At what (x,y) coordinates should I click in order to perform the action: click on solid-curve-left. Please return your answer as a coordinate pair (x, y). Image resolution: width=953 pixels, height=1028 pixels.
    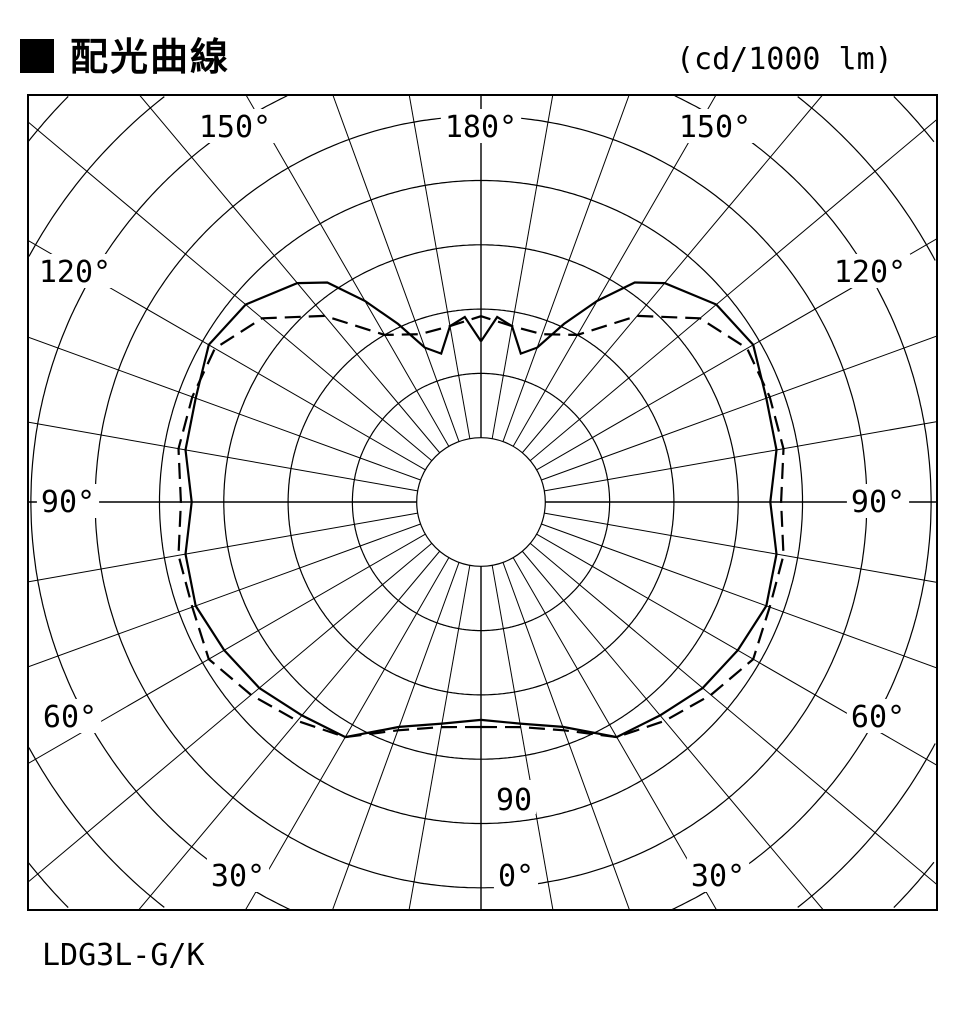
    Looking at the image, I should click on (333, 510).